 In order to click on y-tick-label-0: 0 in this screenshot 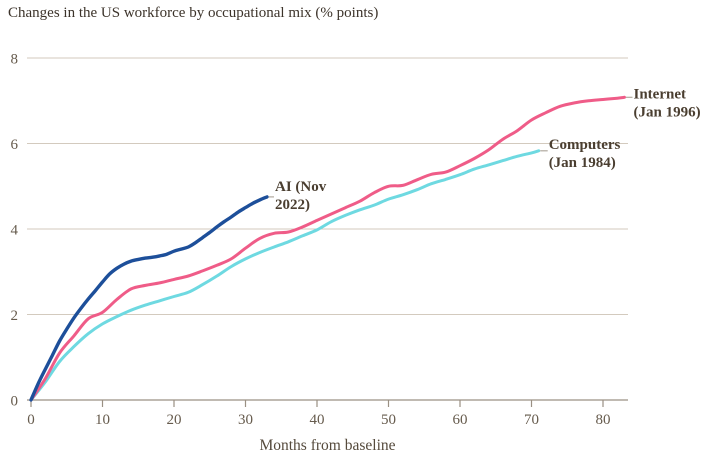, I will do `click(15, 402)`.